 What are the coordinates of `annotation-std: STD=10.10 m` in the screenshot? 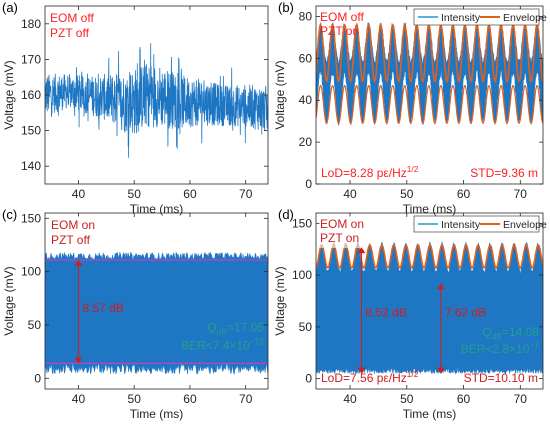 It's located at (501, 378).